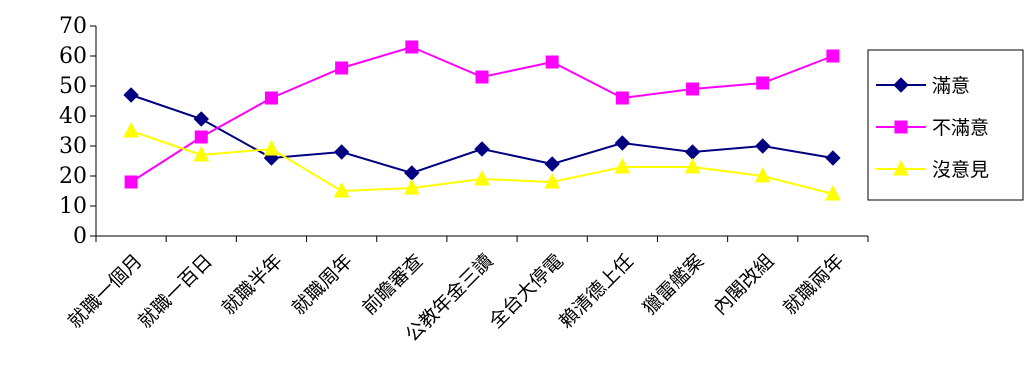 The width and height of the screenshot is (1028, 383). Describe the element at coordinates (923, 86) in the screenshot. I see `legend-entry: 滿意` at that location.